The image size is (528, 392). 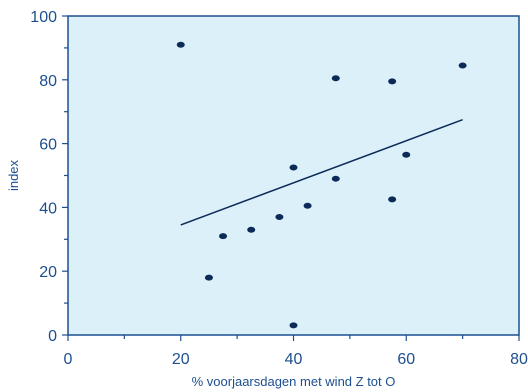 I want to click on x-axis-ticks: 0 20 40 60 80, so click(x=296, y=351).